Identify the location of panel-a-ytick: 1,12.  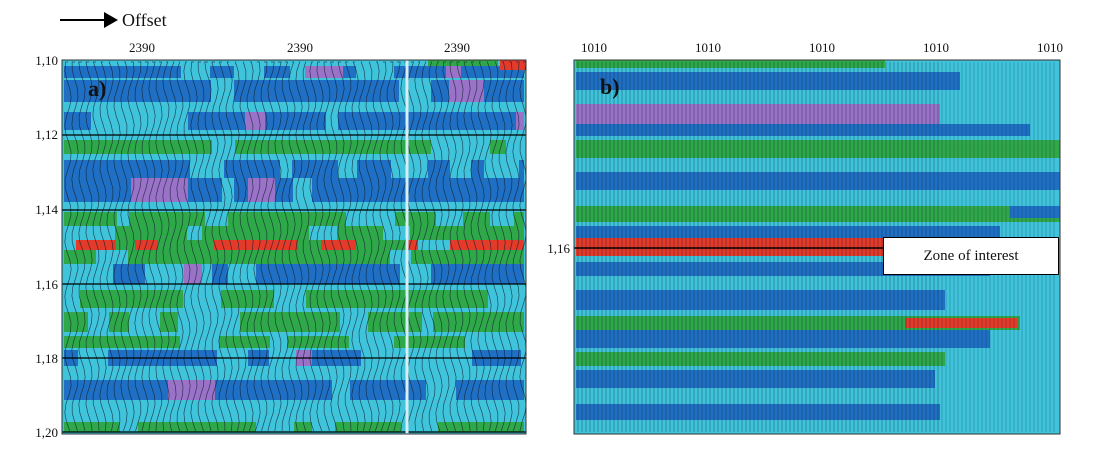
(46, 134).